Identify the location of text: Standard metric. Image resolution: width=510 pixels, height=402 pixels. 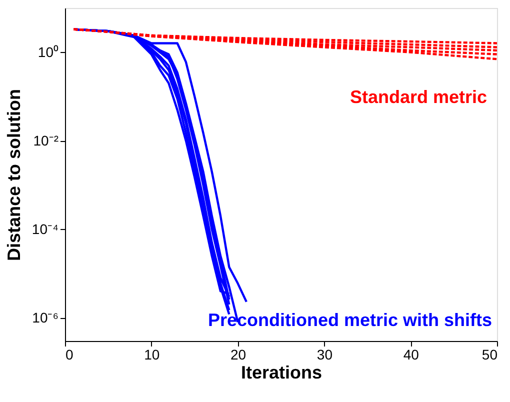
(418, 97).